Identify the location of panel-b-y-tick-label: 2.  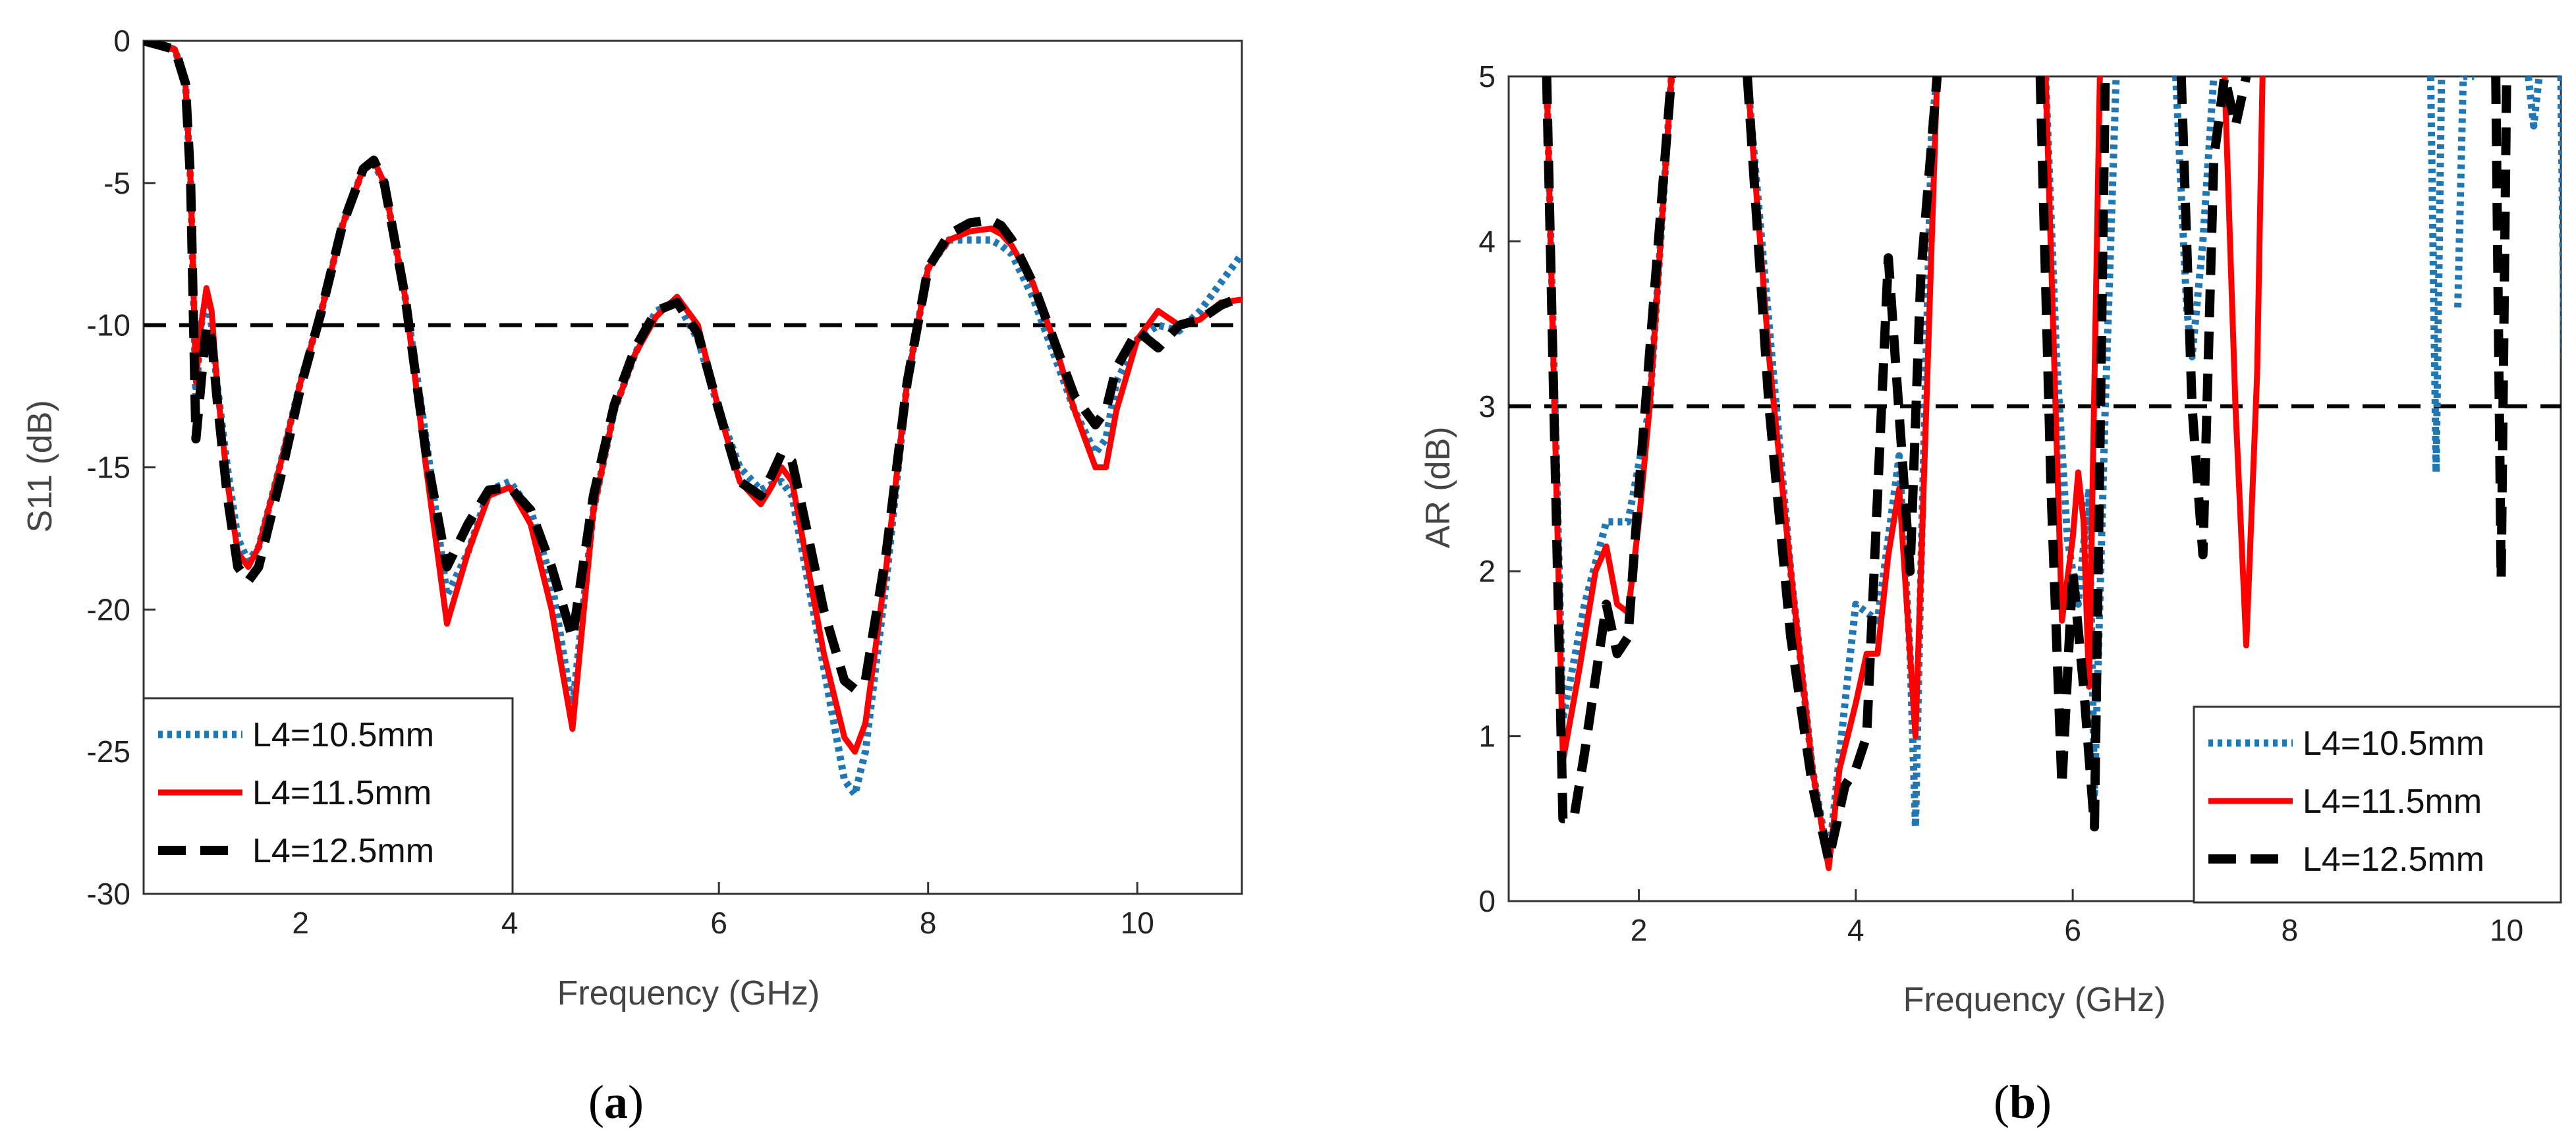
(1487, 571).